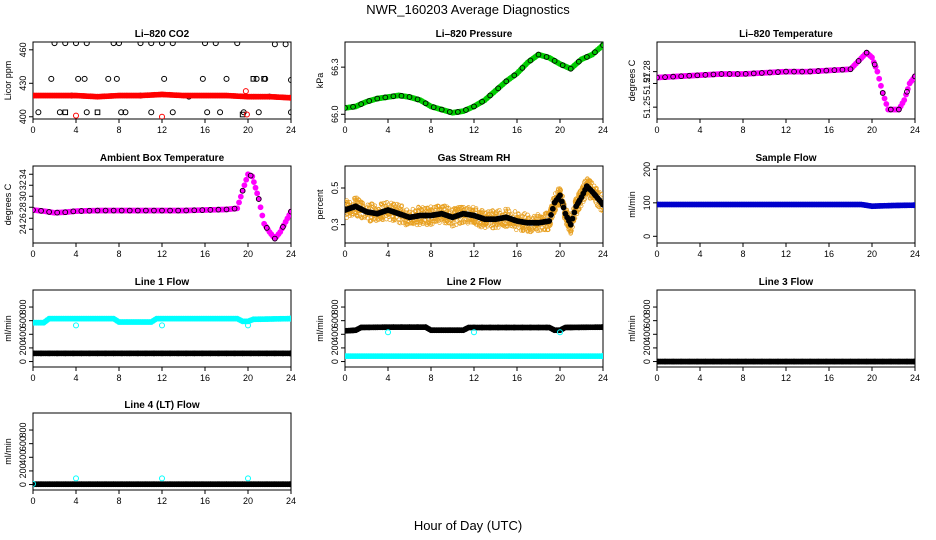  I want to click on y-tick-label: 430, so click(23, 83).